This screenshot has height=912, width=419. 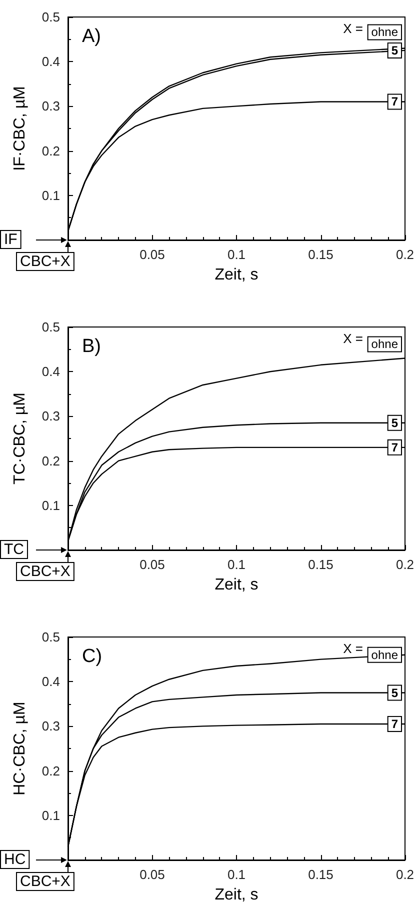 I want to click on annotation: A), so click(x=91, y=36).